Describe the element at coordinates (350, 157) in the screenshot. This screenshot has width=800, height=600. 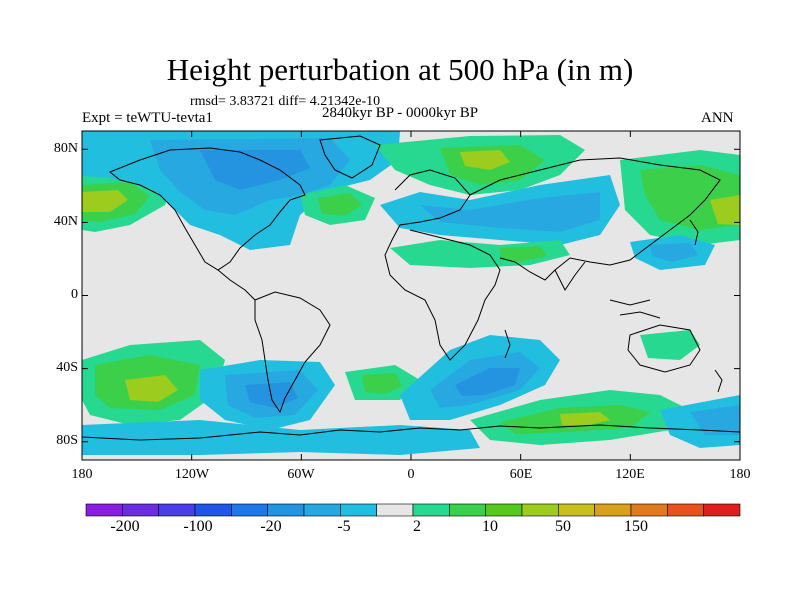
I see `coastline-greenland` at that location.